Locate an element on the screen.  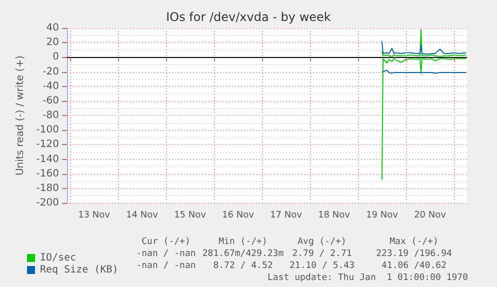
y-tick-label: -20 is located at coordinates (50, 72).